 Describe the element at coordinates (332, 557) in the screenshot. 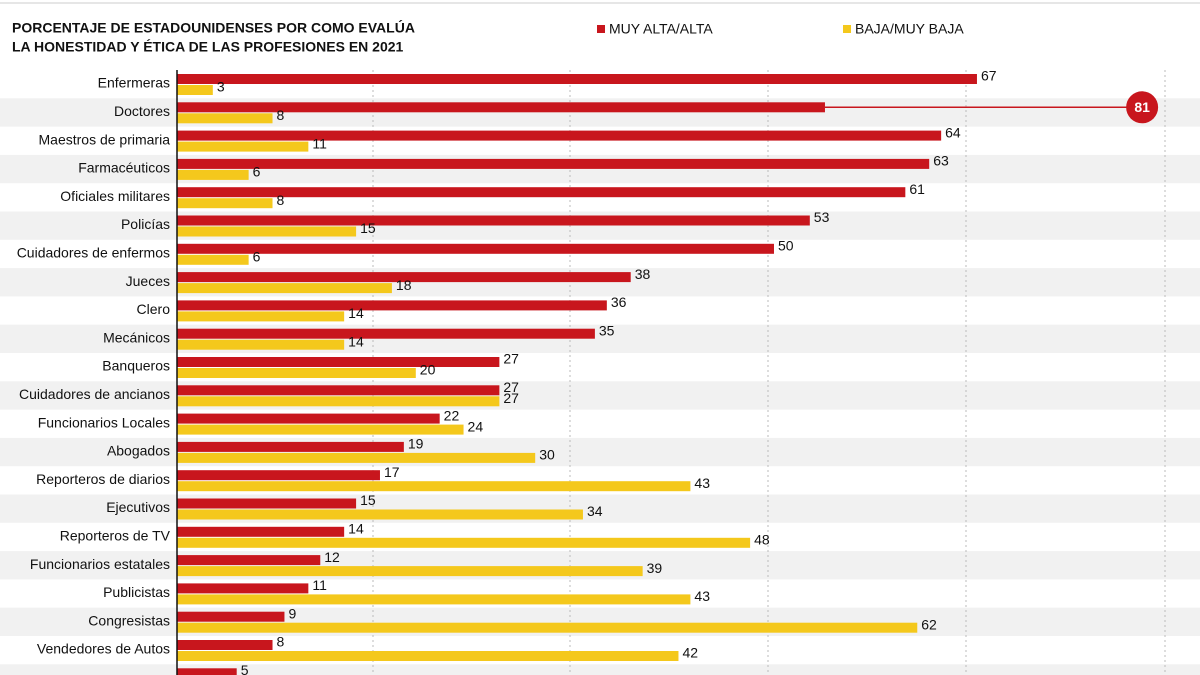

I see `value-label: 12` at that location.